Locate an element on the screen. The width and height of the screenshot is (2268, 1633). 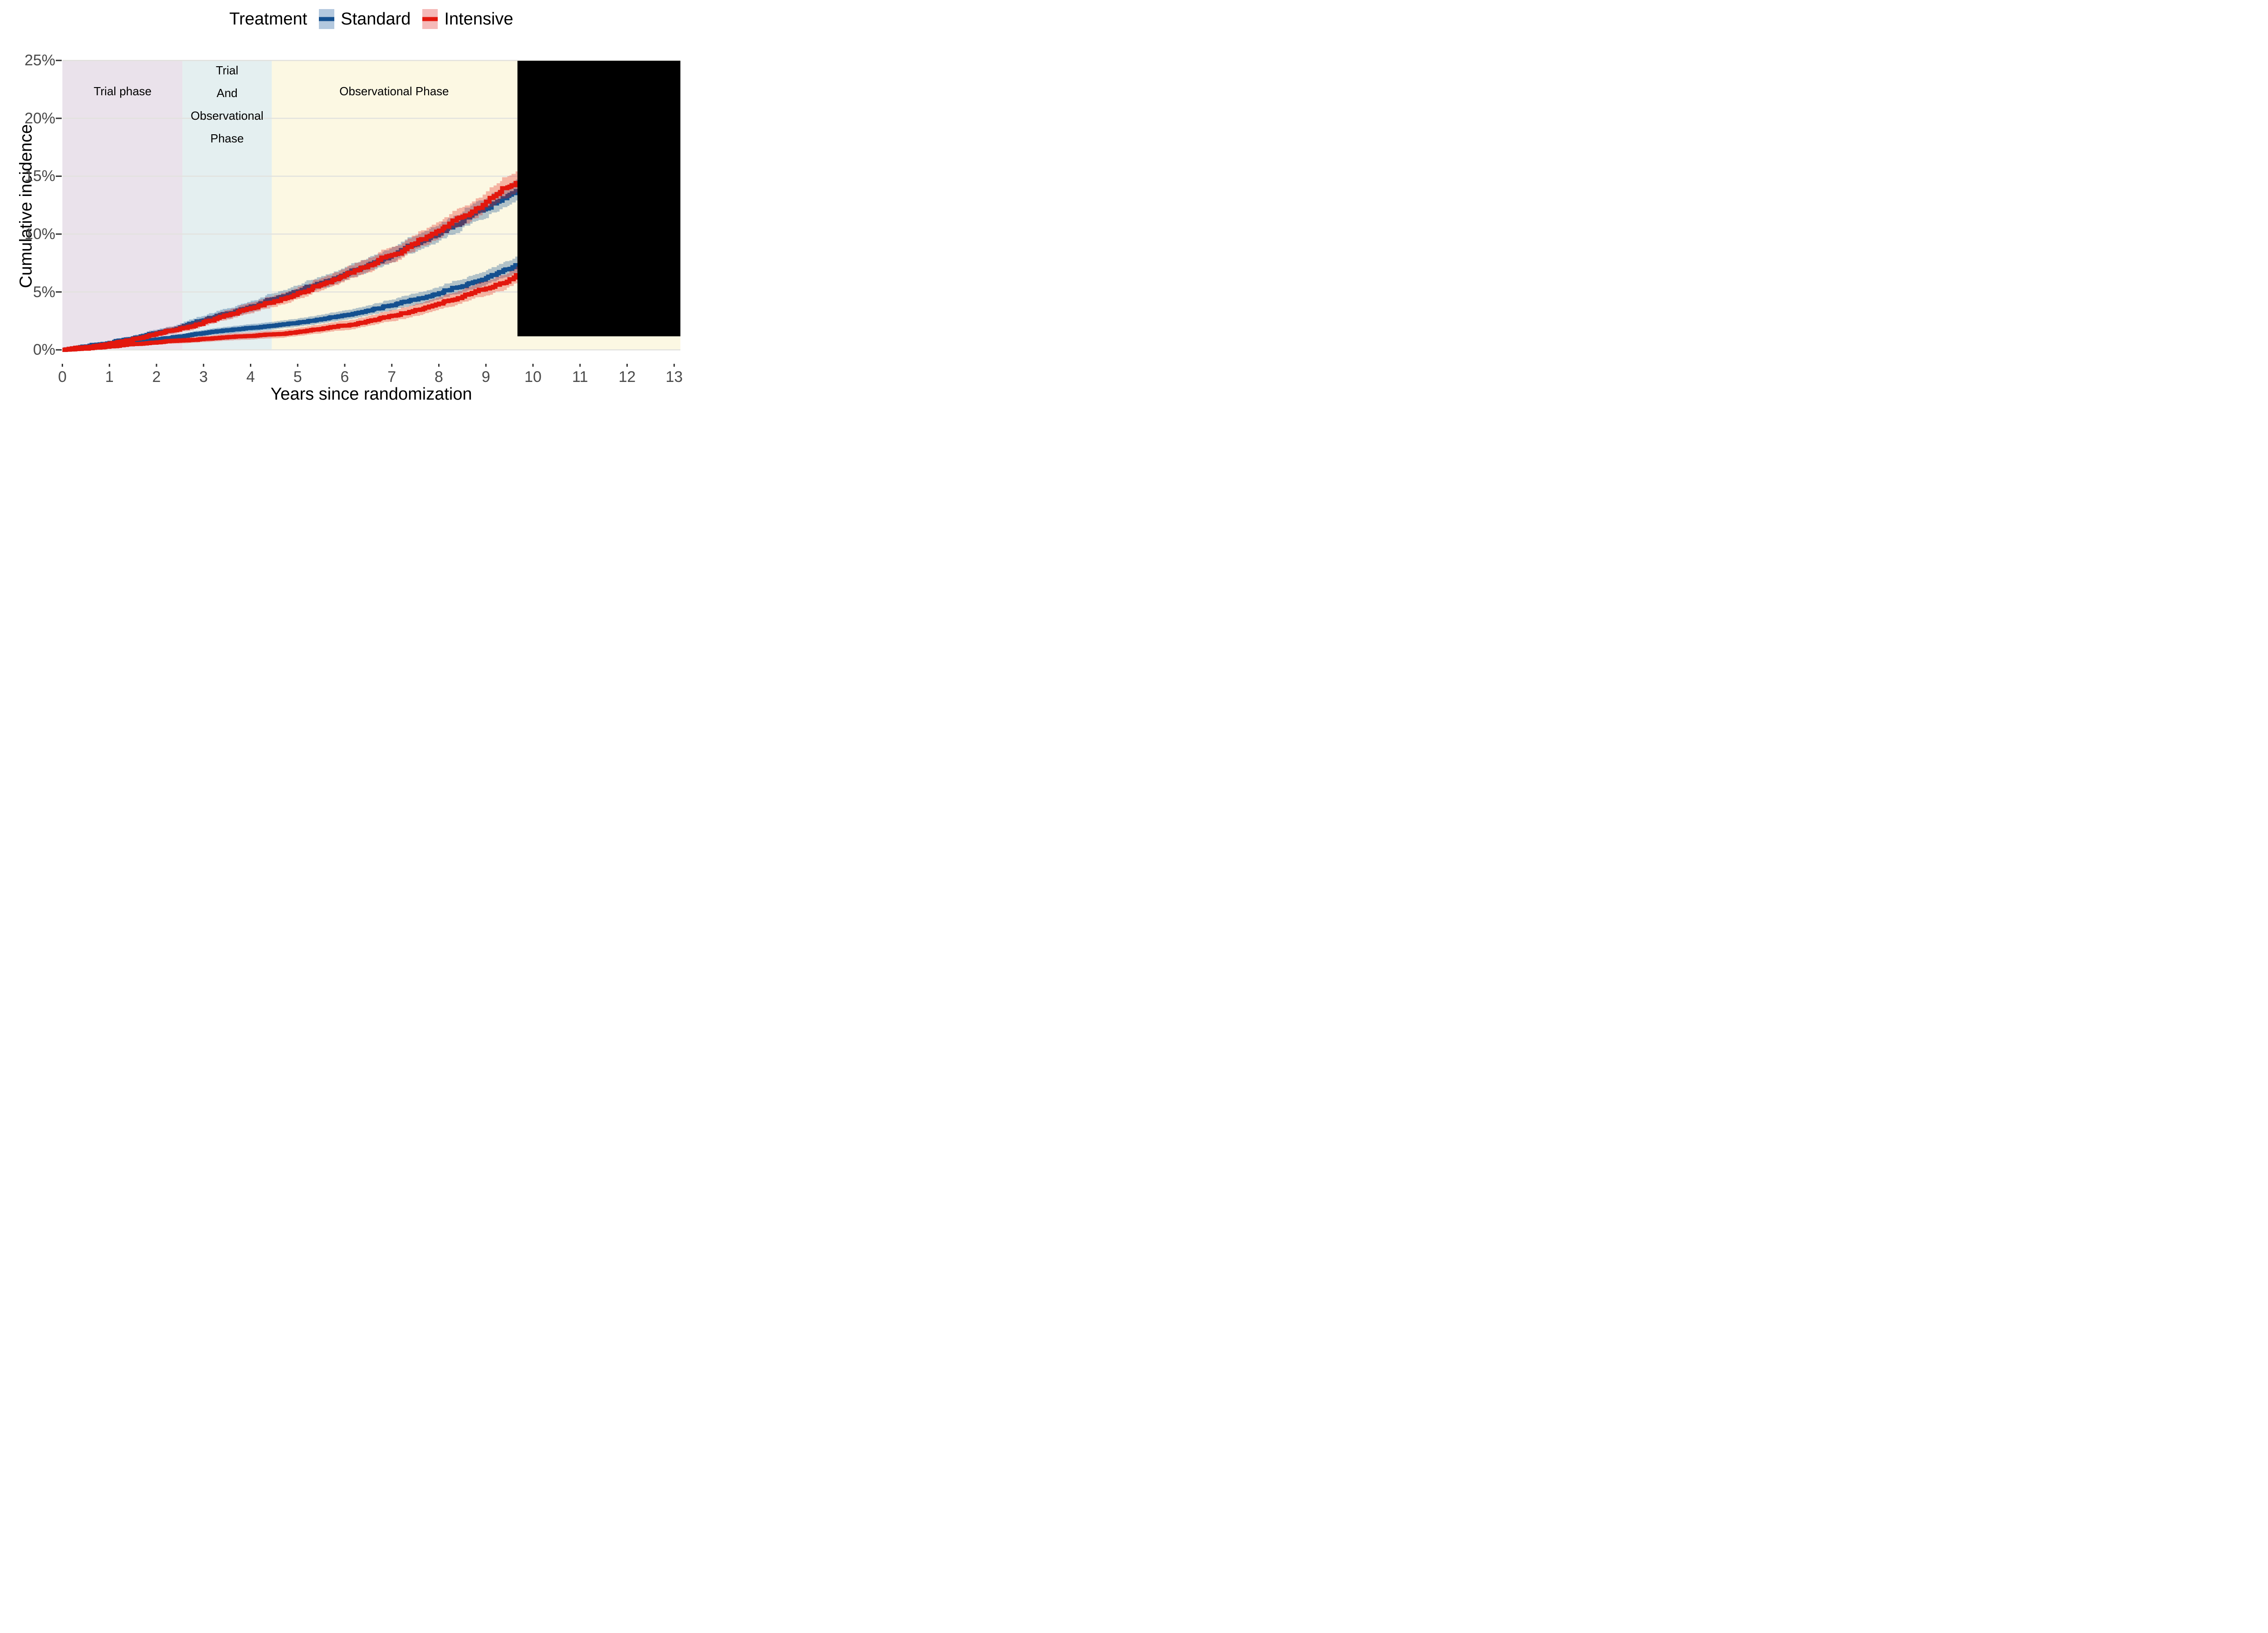
legend-item: Intensive is located at coordinates (468, 19).